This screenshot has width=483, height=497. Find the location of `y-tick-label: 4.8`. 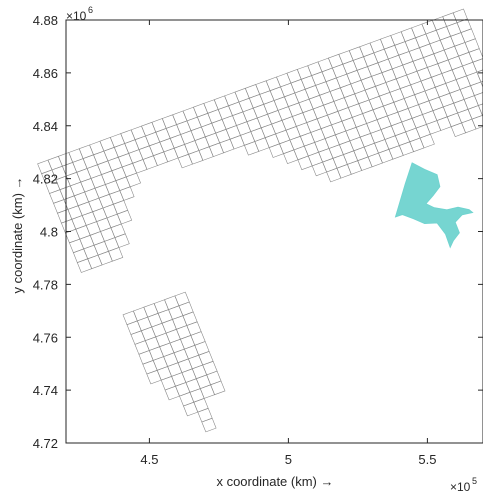

y-tick-label: 4.8 is located at coordinates (49, 232).